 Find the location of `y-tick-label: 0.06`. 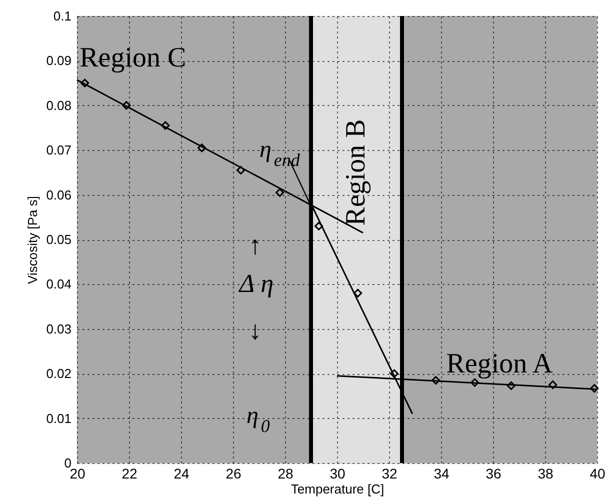

y-tick-label: 0.06 is located at coordinates (59, 194).